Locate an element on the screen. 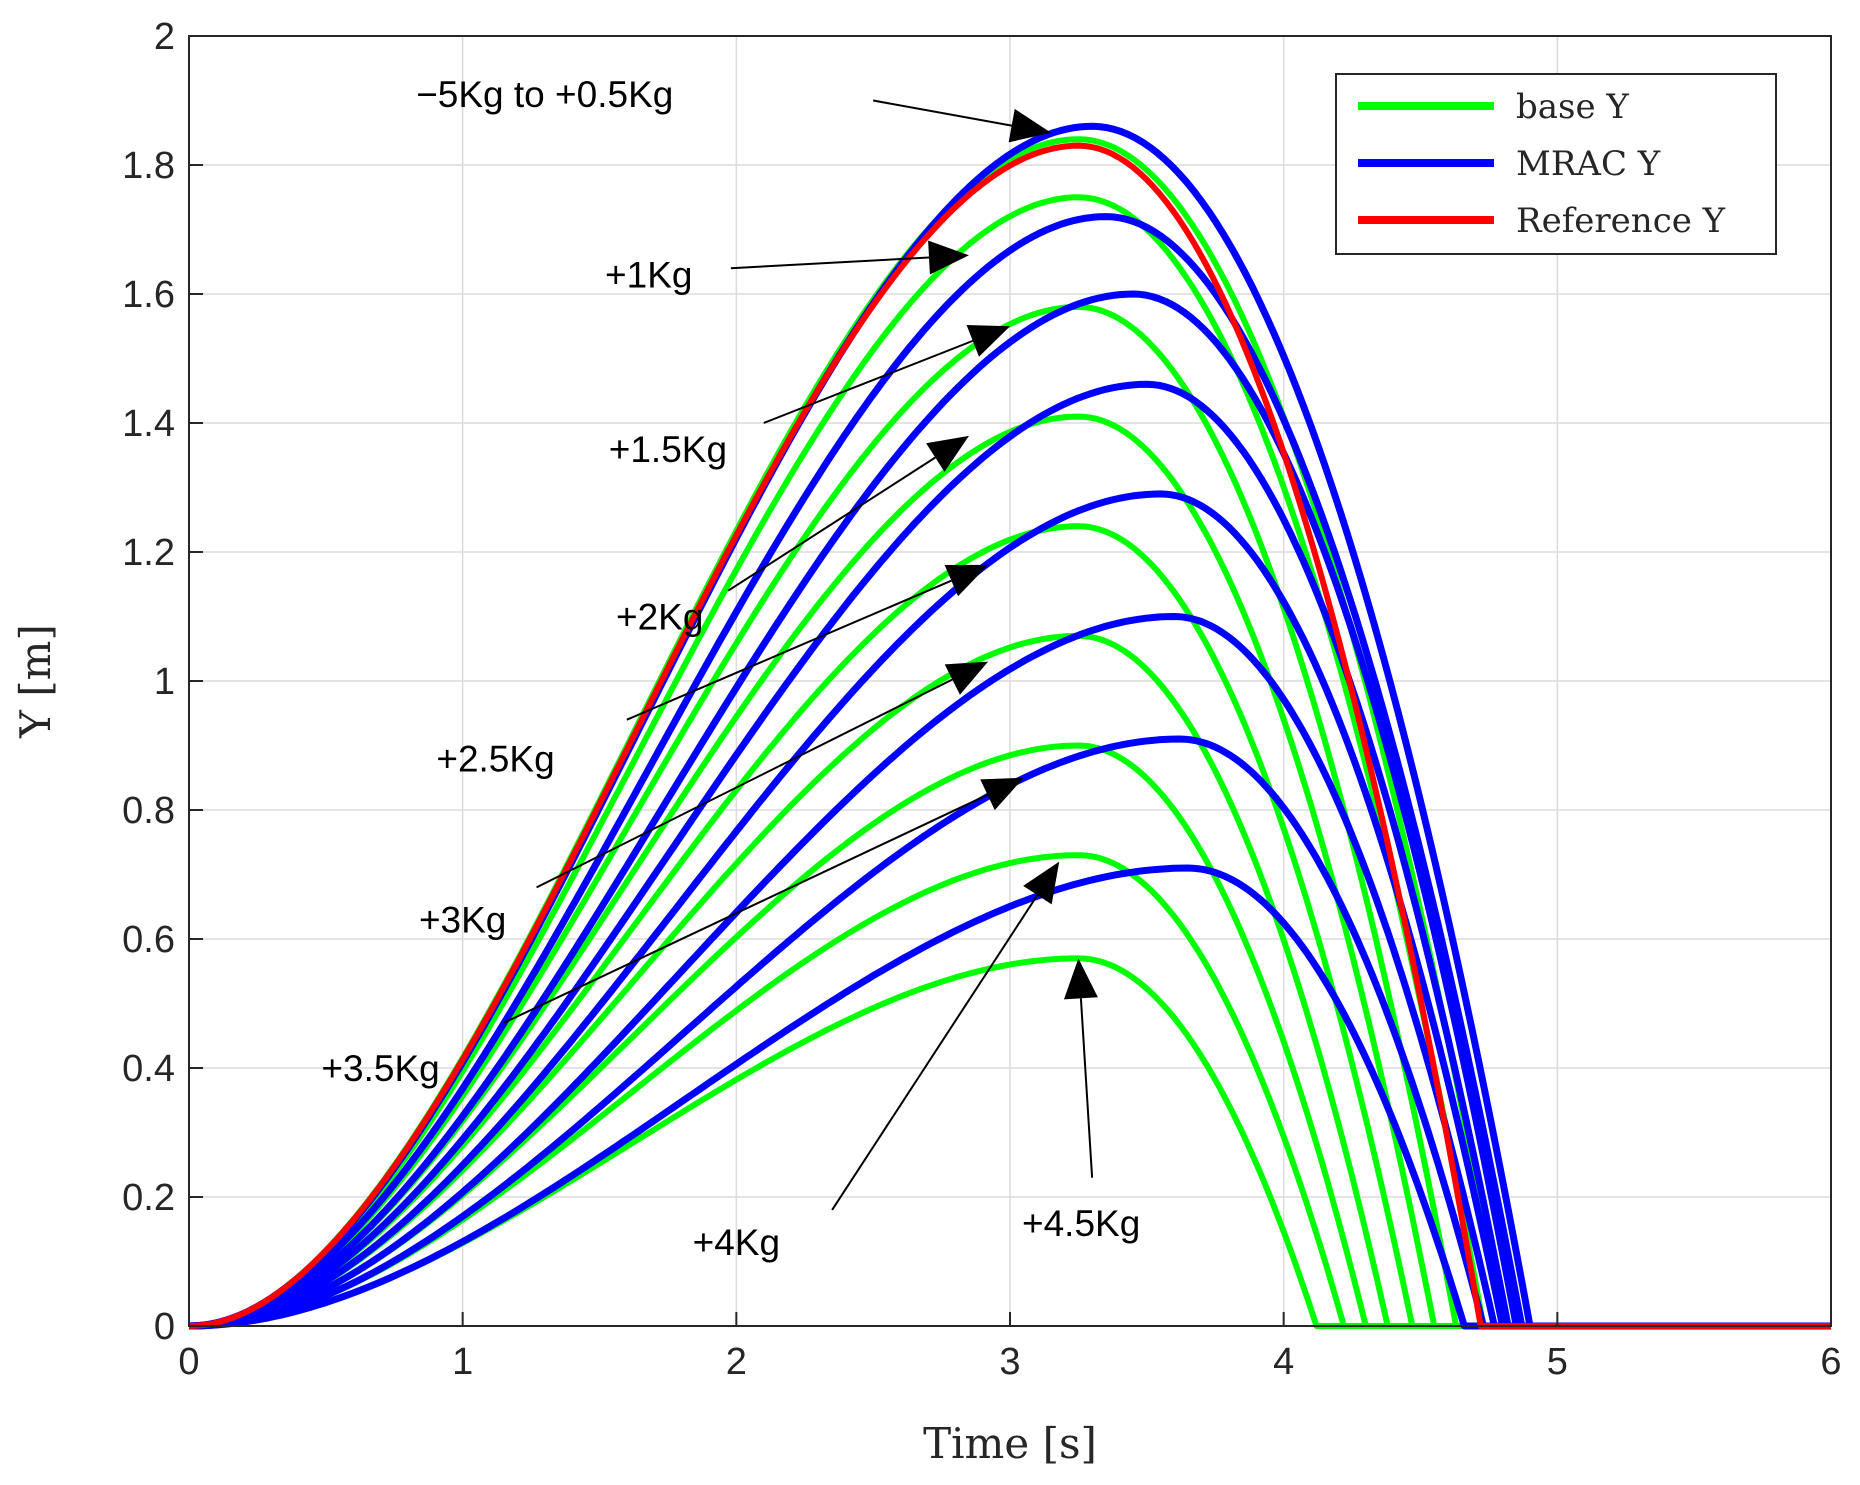  y-tick-label: 0.2 is located at coordinates (148, 1198).